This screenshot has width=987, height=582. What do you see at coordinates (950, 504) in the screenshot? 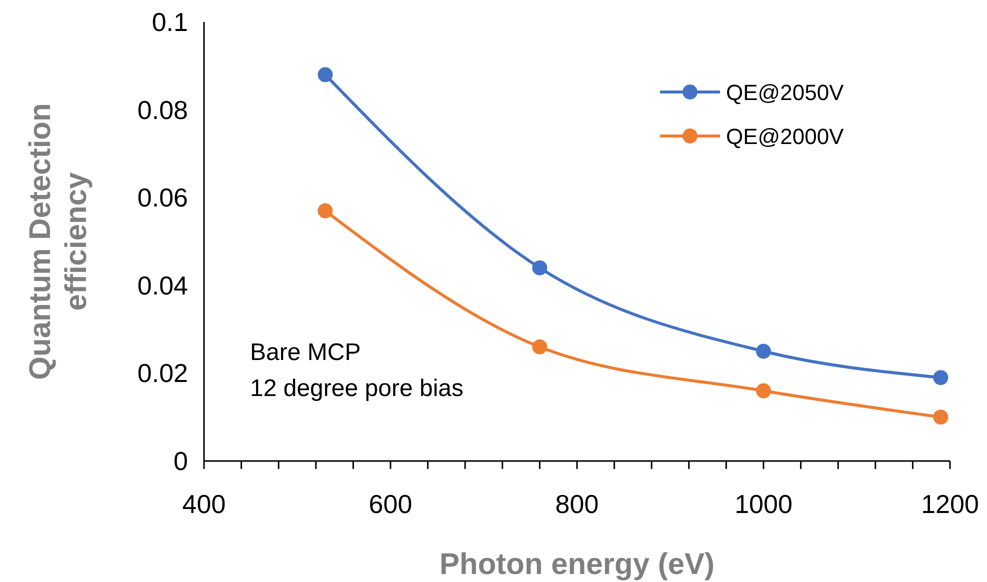
I see `x-tick-label: 1200` at bounding box center [950, 504].